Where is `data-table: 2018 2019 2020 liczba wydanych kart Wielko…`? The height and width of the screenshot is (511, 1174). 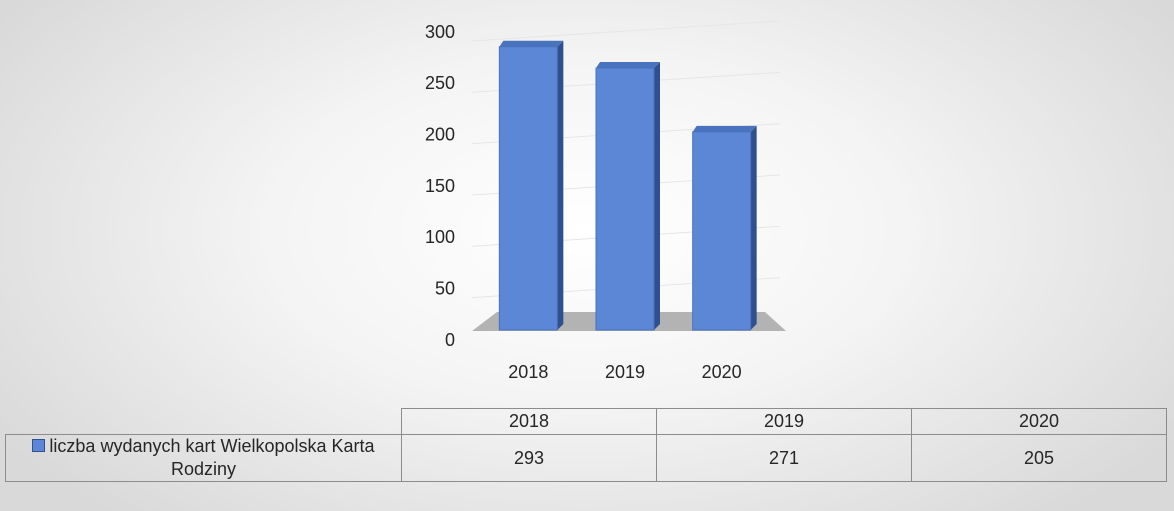 data-table: 2018 2019 2020 liczba wydanych kart Wielko… is located at coordinates (586, 445).